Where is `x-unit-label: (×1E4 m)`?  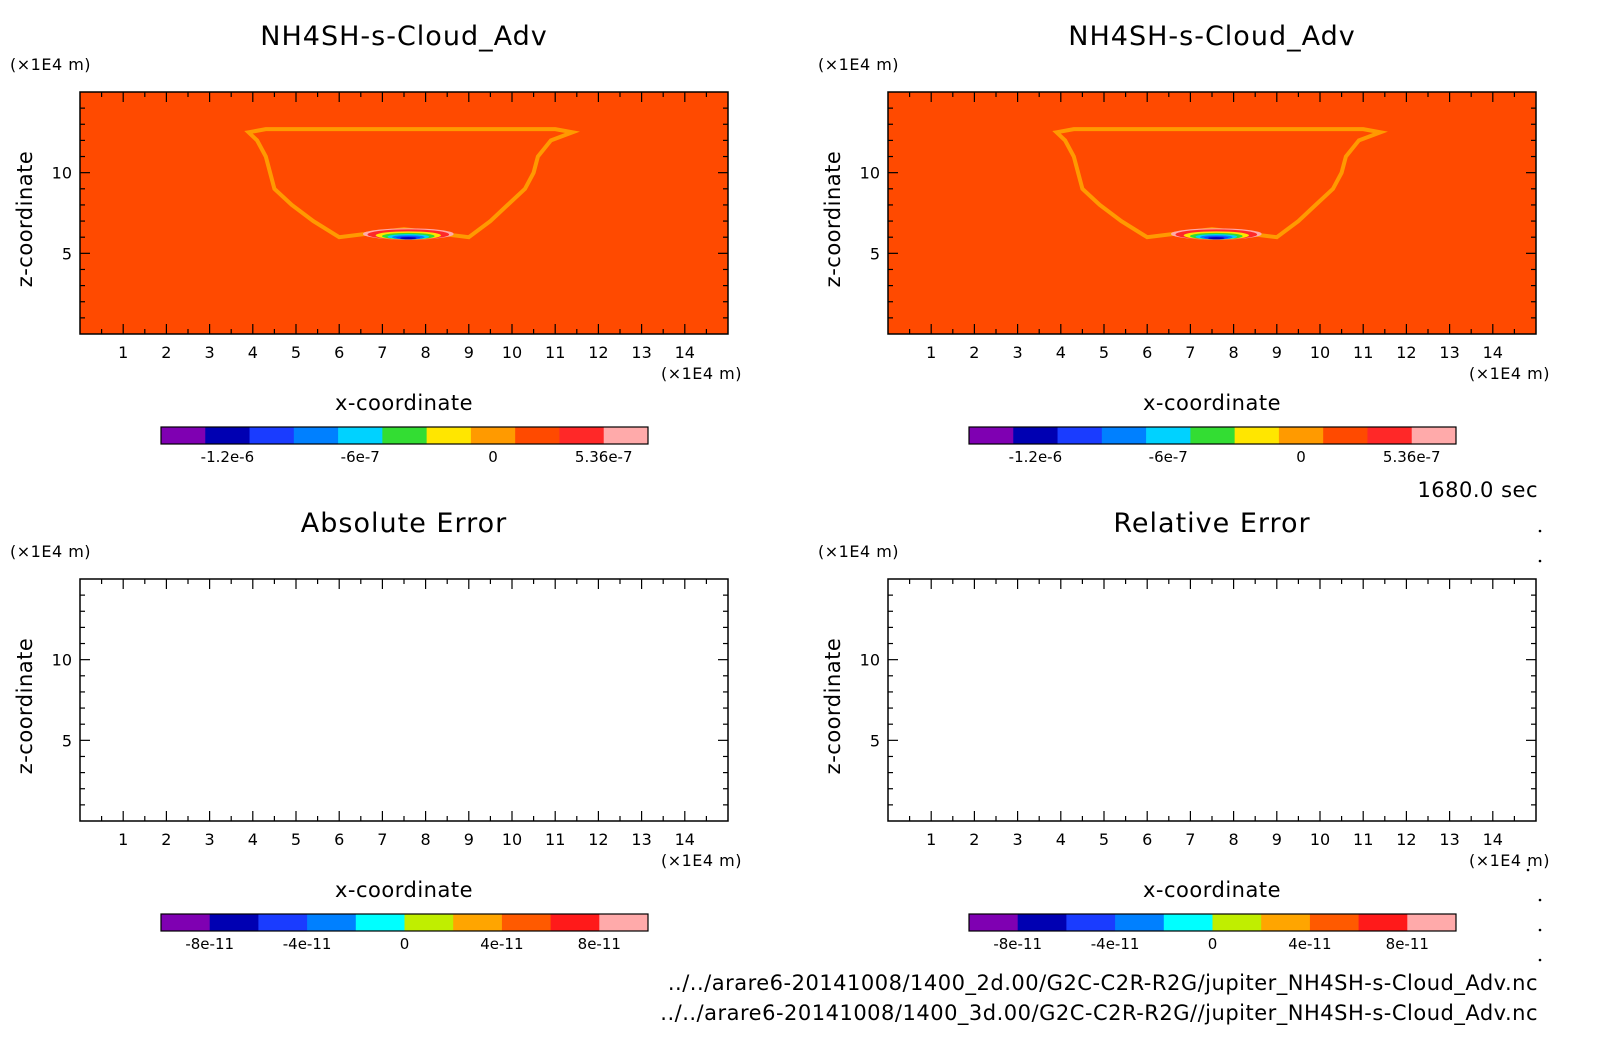 x-unit-label: (×1E4 m) is located at coordinates (1509, 860).